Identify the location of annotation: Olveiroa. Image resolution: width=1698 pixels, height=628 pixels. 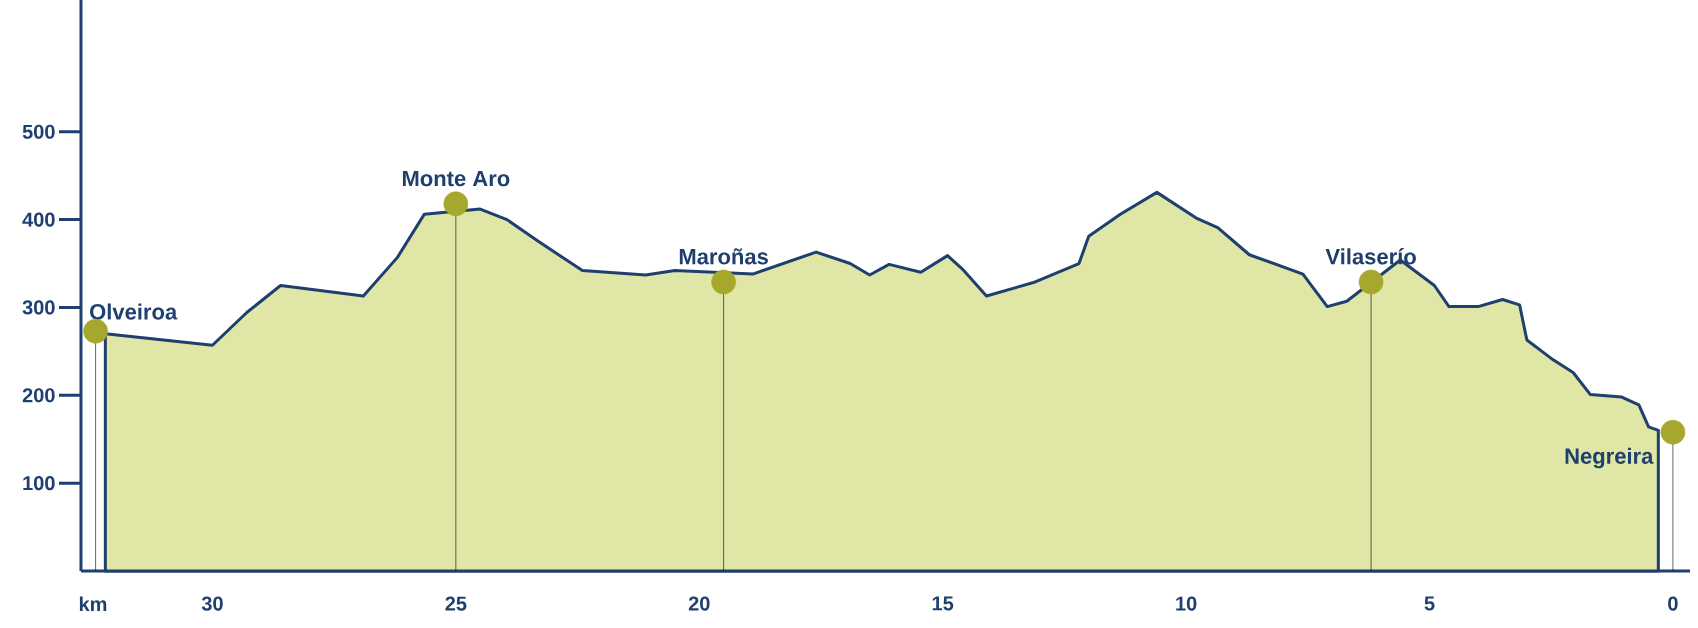
(134, 311).